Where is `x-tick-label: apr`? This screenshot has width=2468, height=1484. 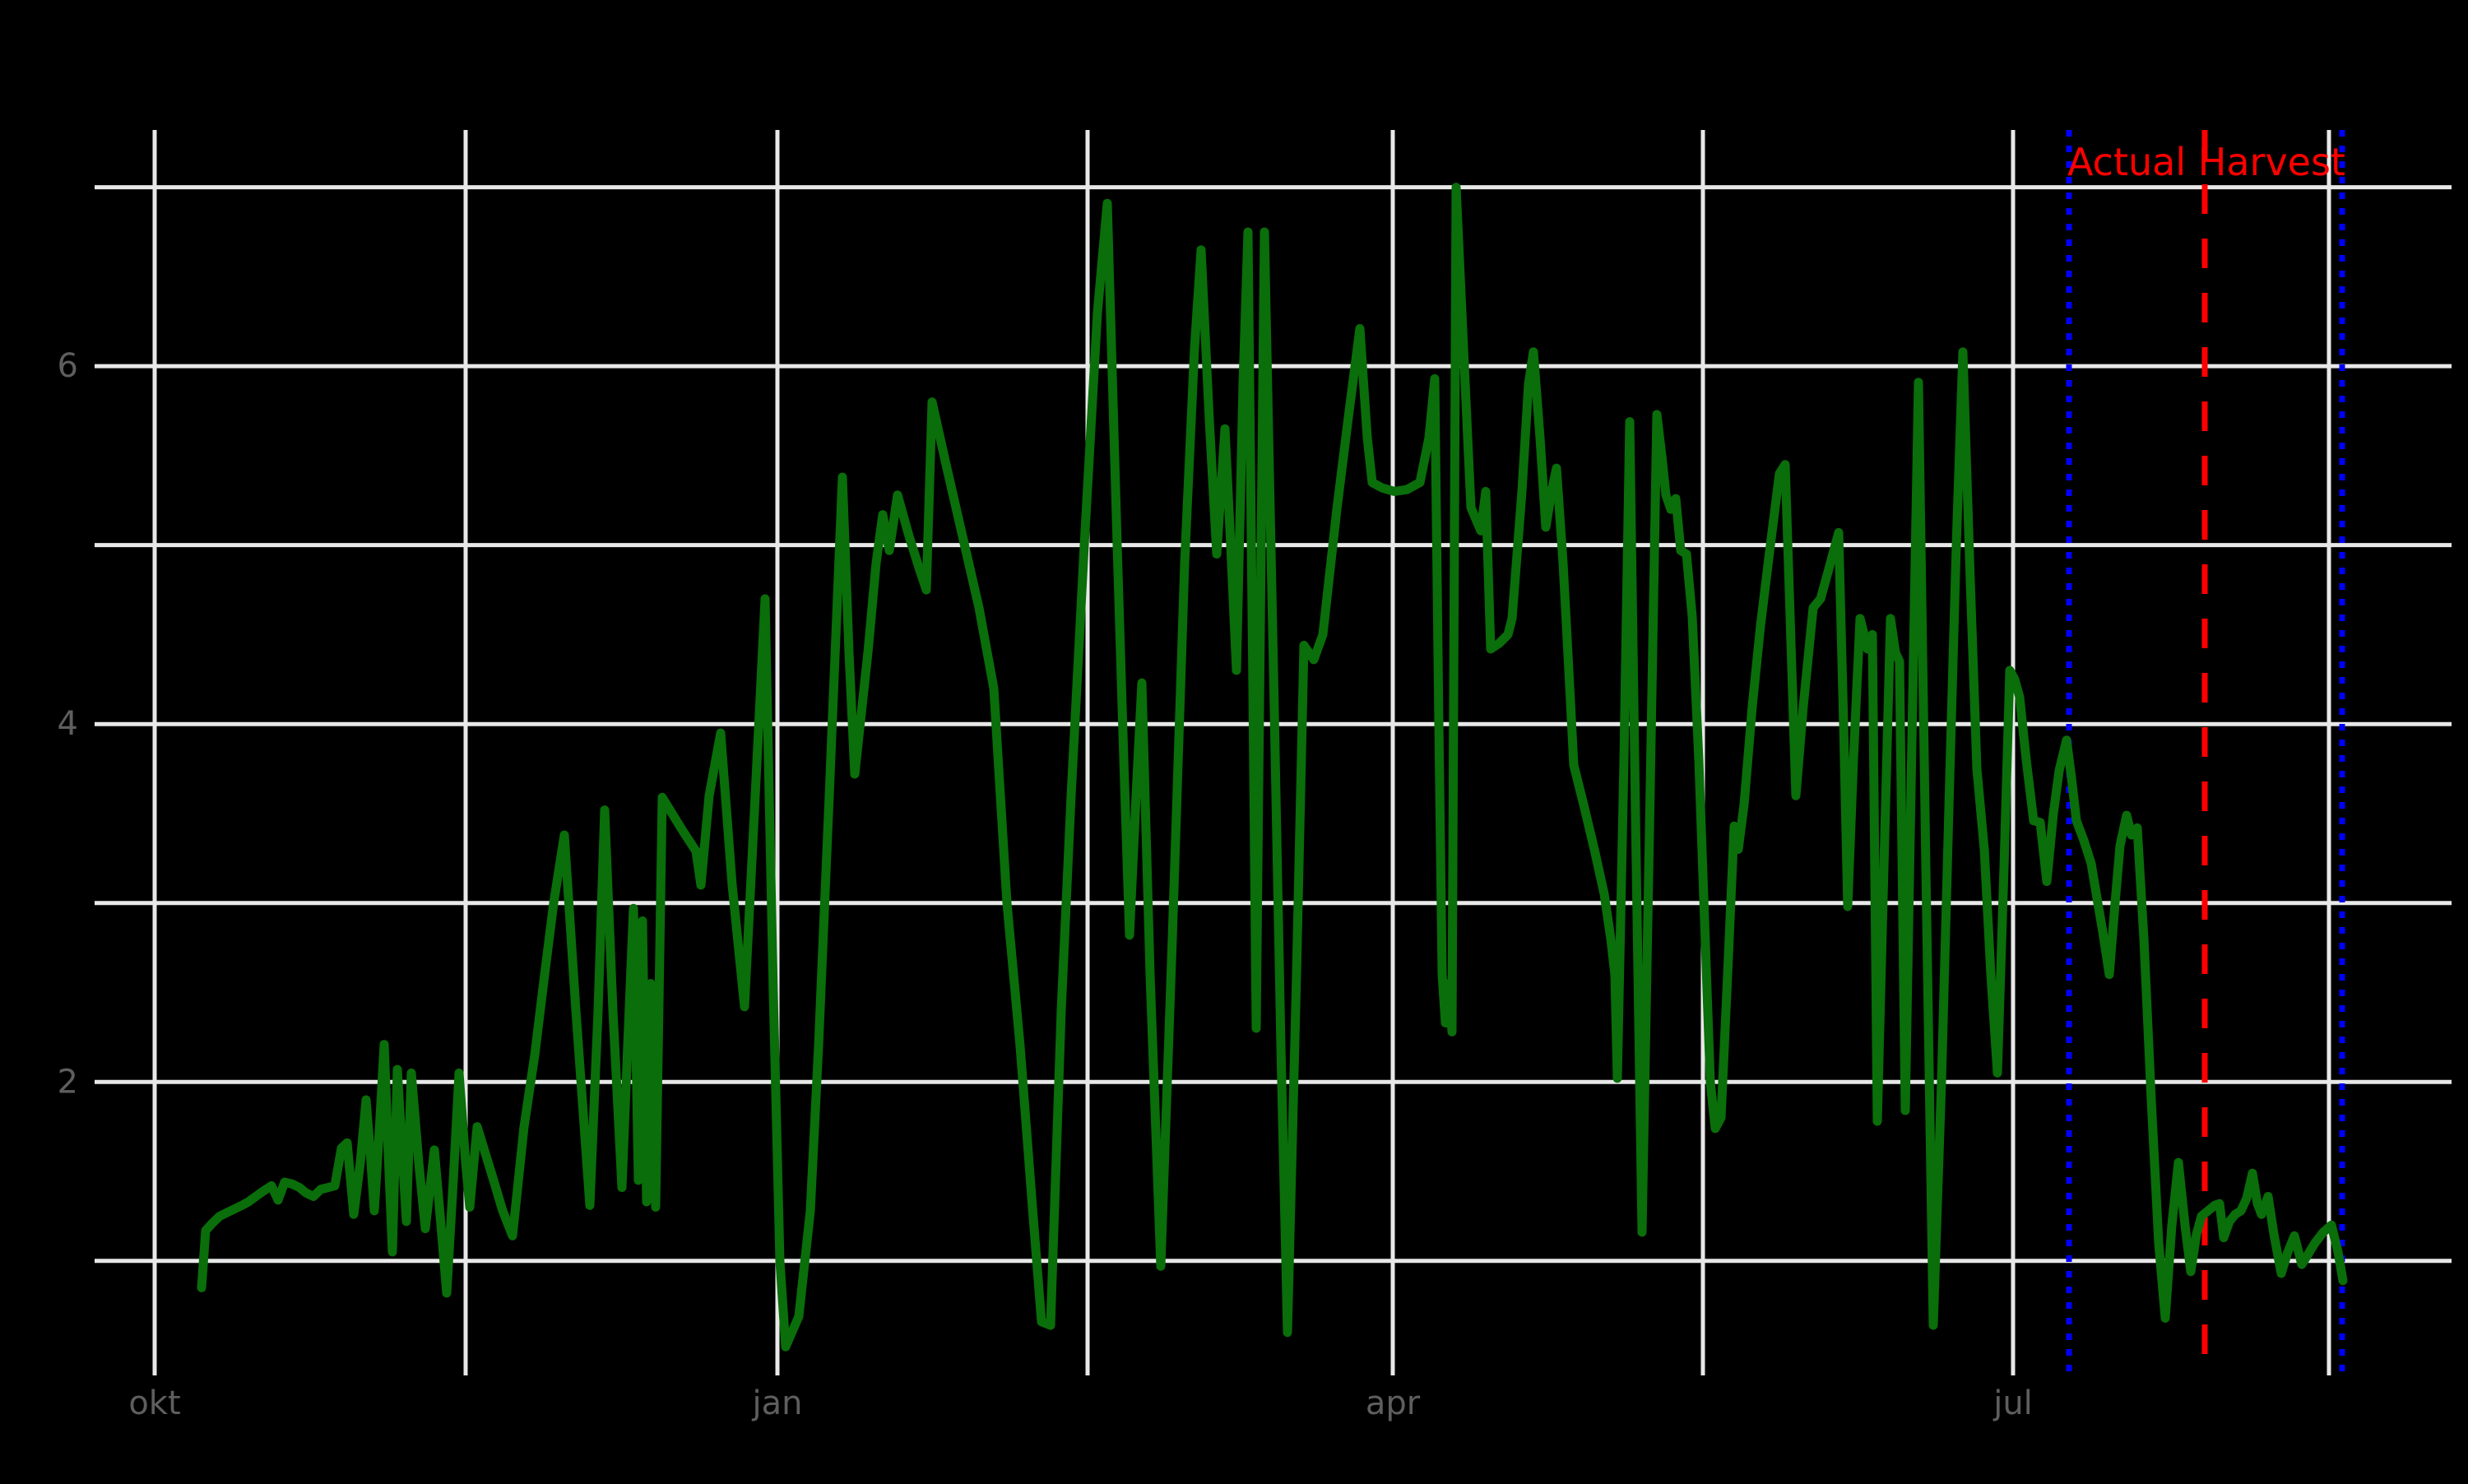
x-tick-label: apr is located at coordinates (1393, 1403).